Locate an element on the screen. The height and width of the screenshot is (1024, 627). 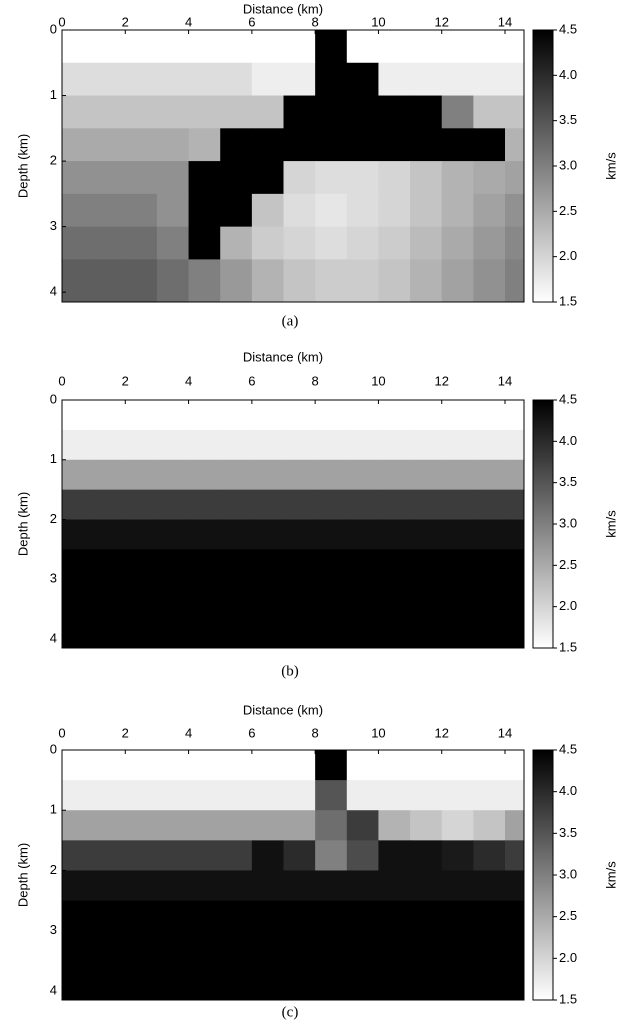
y-tick-label: 2 is located at coordinates (53, 160).